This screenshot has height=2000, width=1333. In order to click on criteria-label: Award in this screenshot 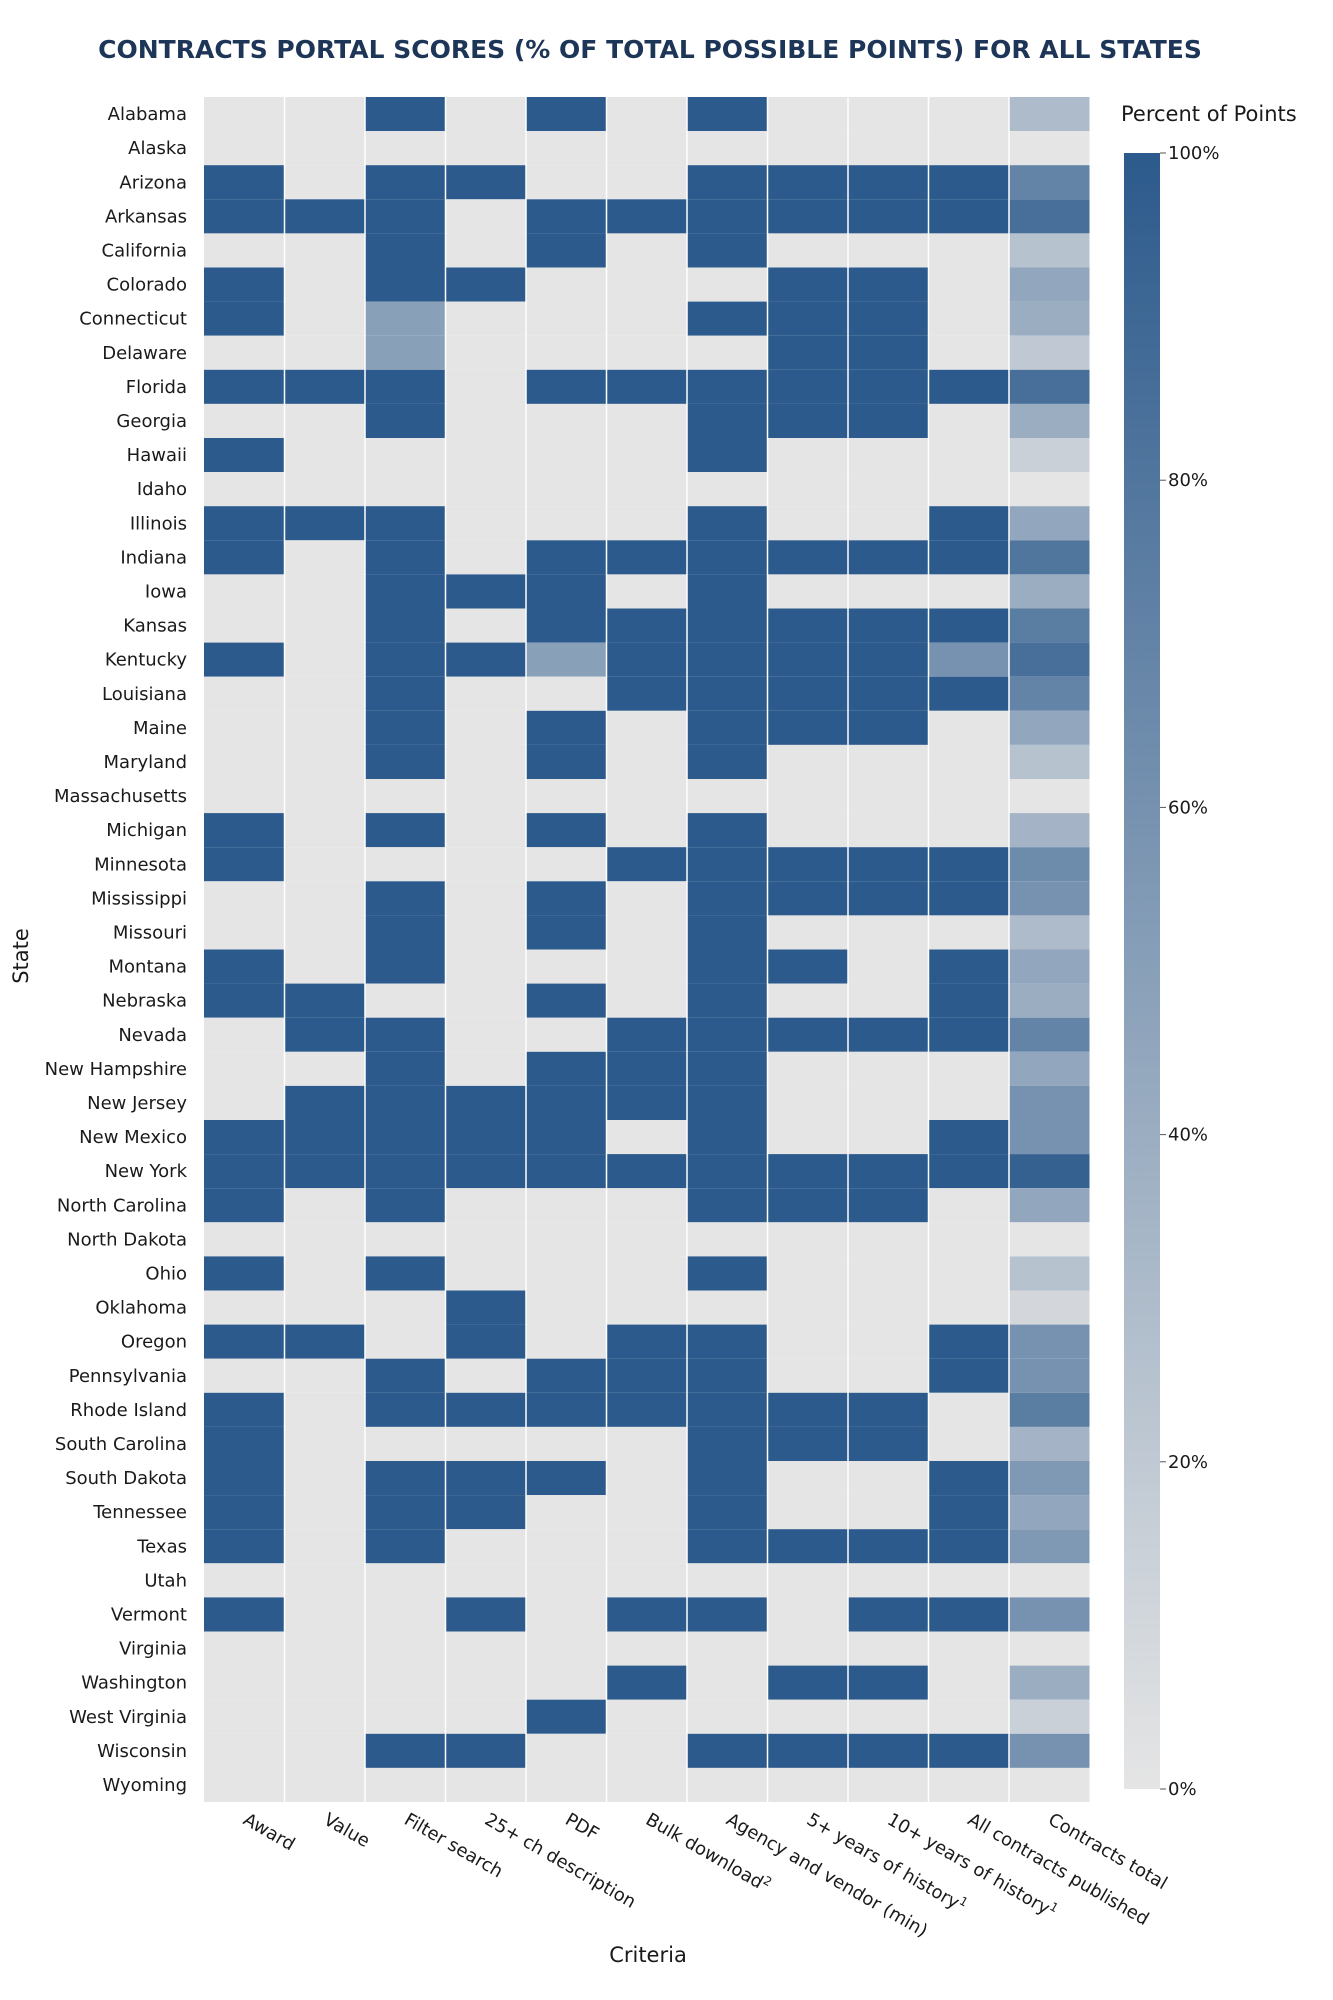, I will do `click(269, 1832)`.